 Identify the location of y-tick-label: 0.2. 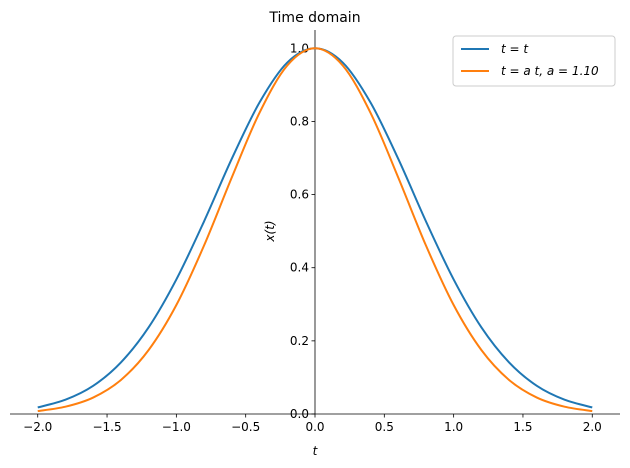
(299, 341).